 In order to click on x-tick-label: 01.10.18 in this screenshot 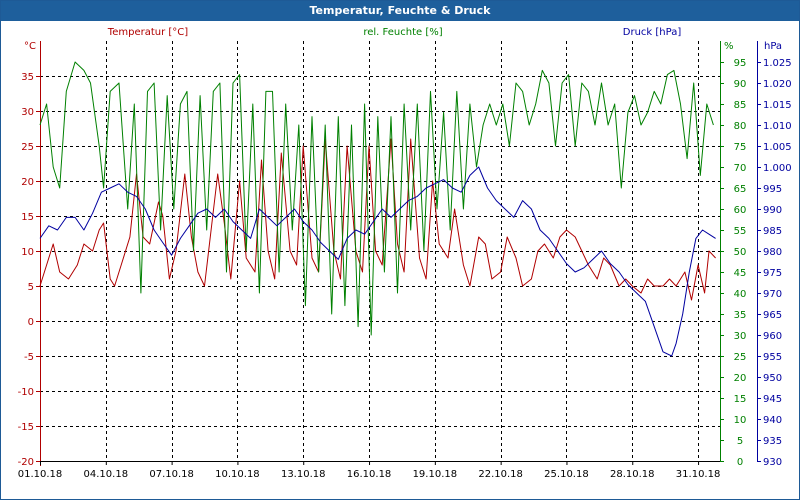, I will do `click(40, 474)`.